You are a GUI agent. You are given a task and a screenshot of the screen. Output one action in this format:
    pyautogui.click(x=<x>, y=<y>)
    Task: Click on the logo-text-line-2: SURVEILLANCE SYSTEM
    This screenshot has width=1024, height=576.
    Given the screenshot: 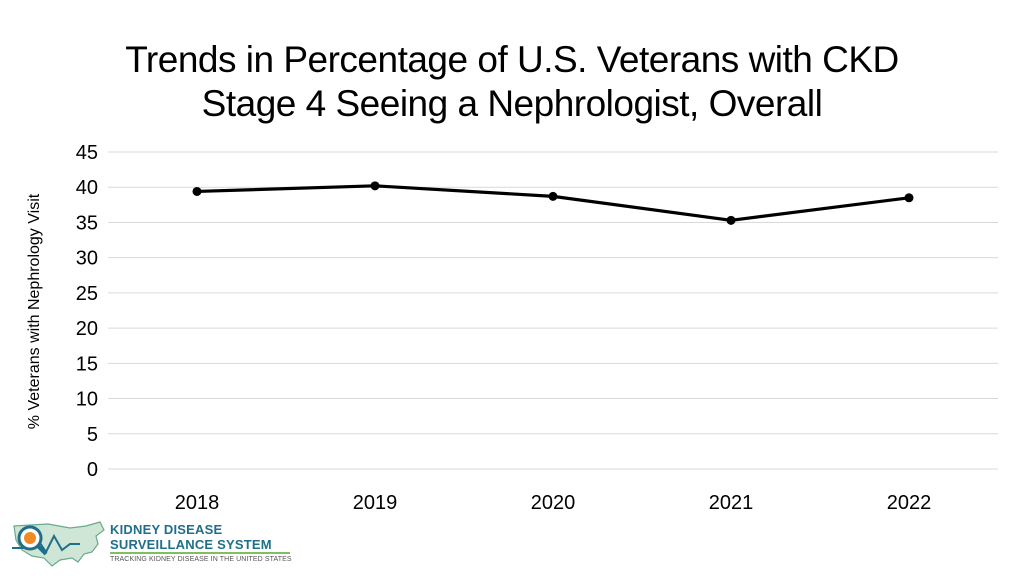 What is the action you would take?
    pyautogui.click(x=191, y=544)
    